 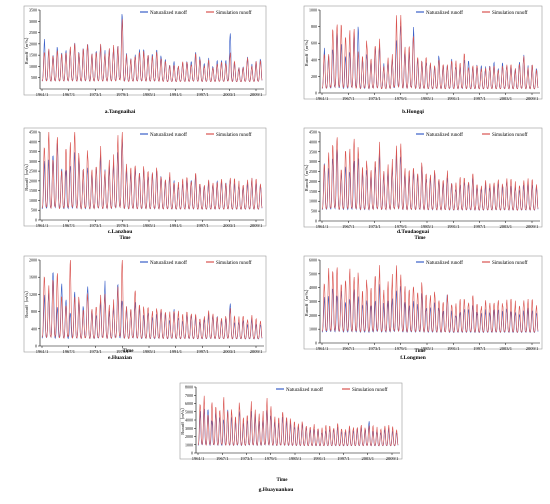 I want to click on panel-subtitle: c.Lanzhou, so click(x=120, y=232).